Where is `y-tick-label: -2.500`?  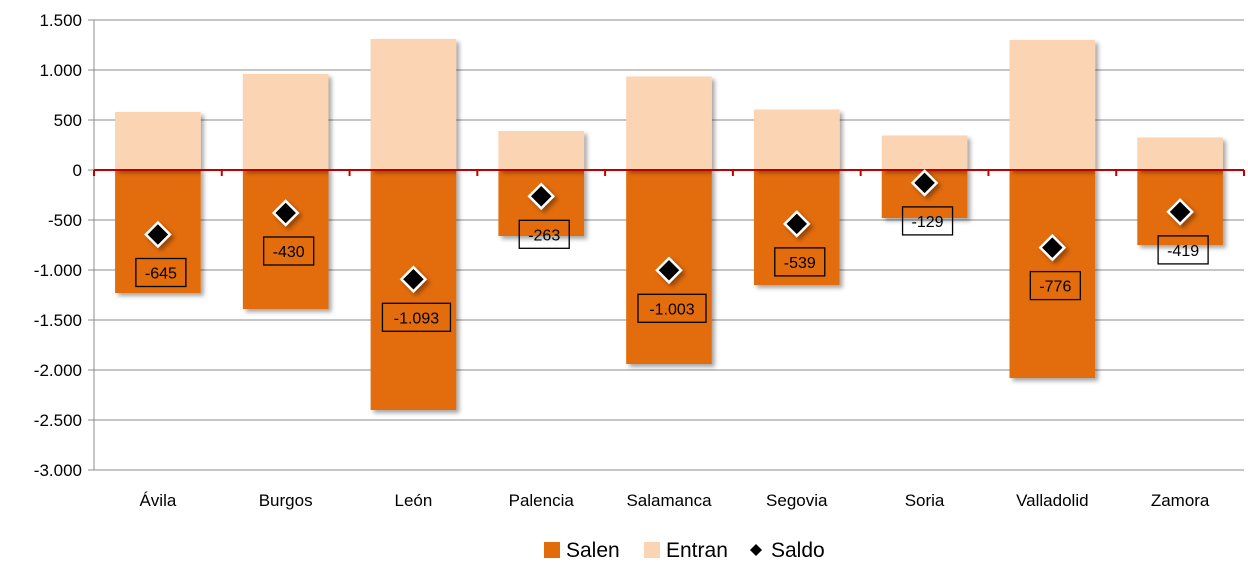 y-tick-label: -2.500 is located at coordinates (58, 420).